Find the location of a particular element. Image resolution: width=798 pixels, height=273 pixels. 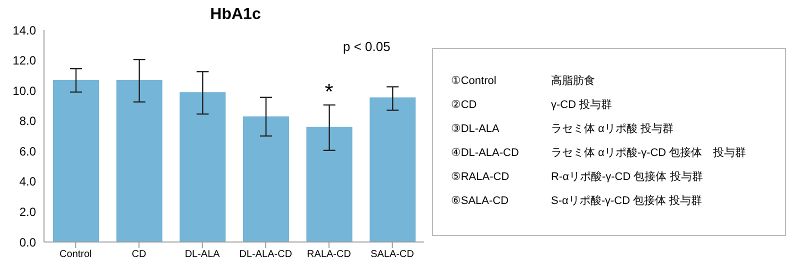

y-tick-label: 14.0 is located at coordinates (24, 30).